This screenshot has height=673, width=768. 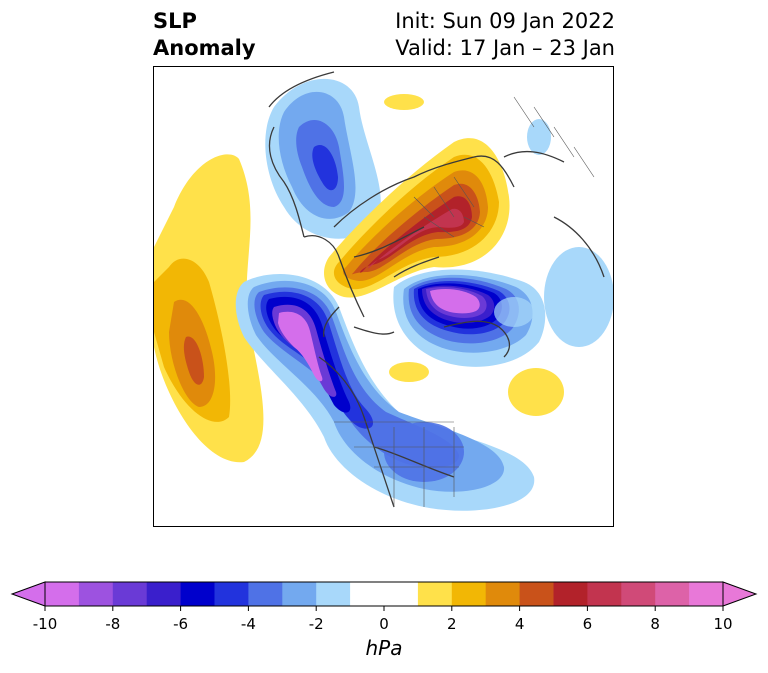 What do you see at coordinates (539, 137) in the screenshot?
I see `negative-anomaly-arctic-small` at bounding box center [539, 137].